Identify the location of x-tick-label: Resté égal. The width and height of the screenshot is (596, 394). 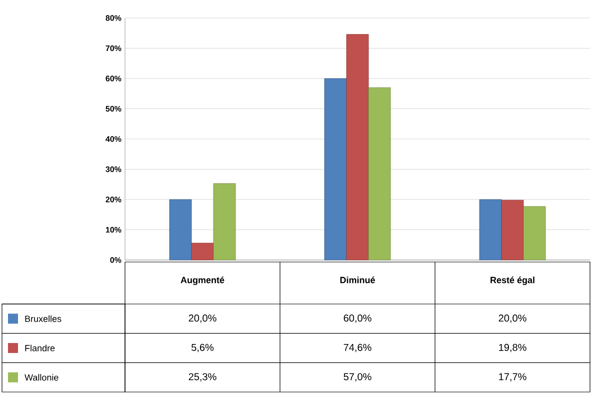
(512, 281).